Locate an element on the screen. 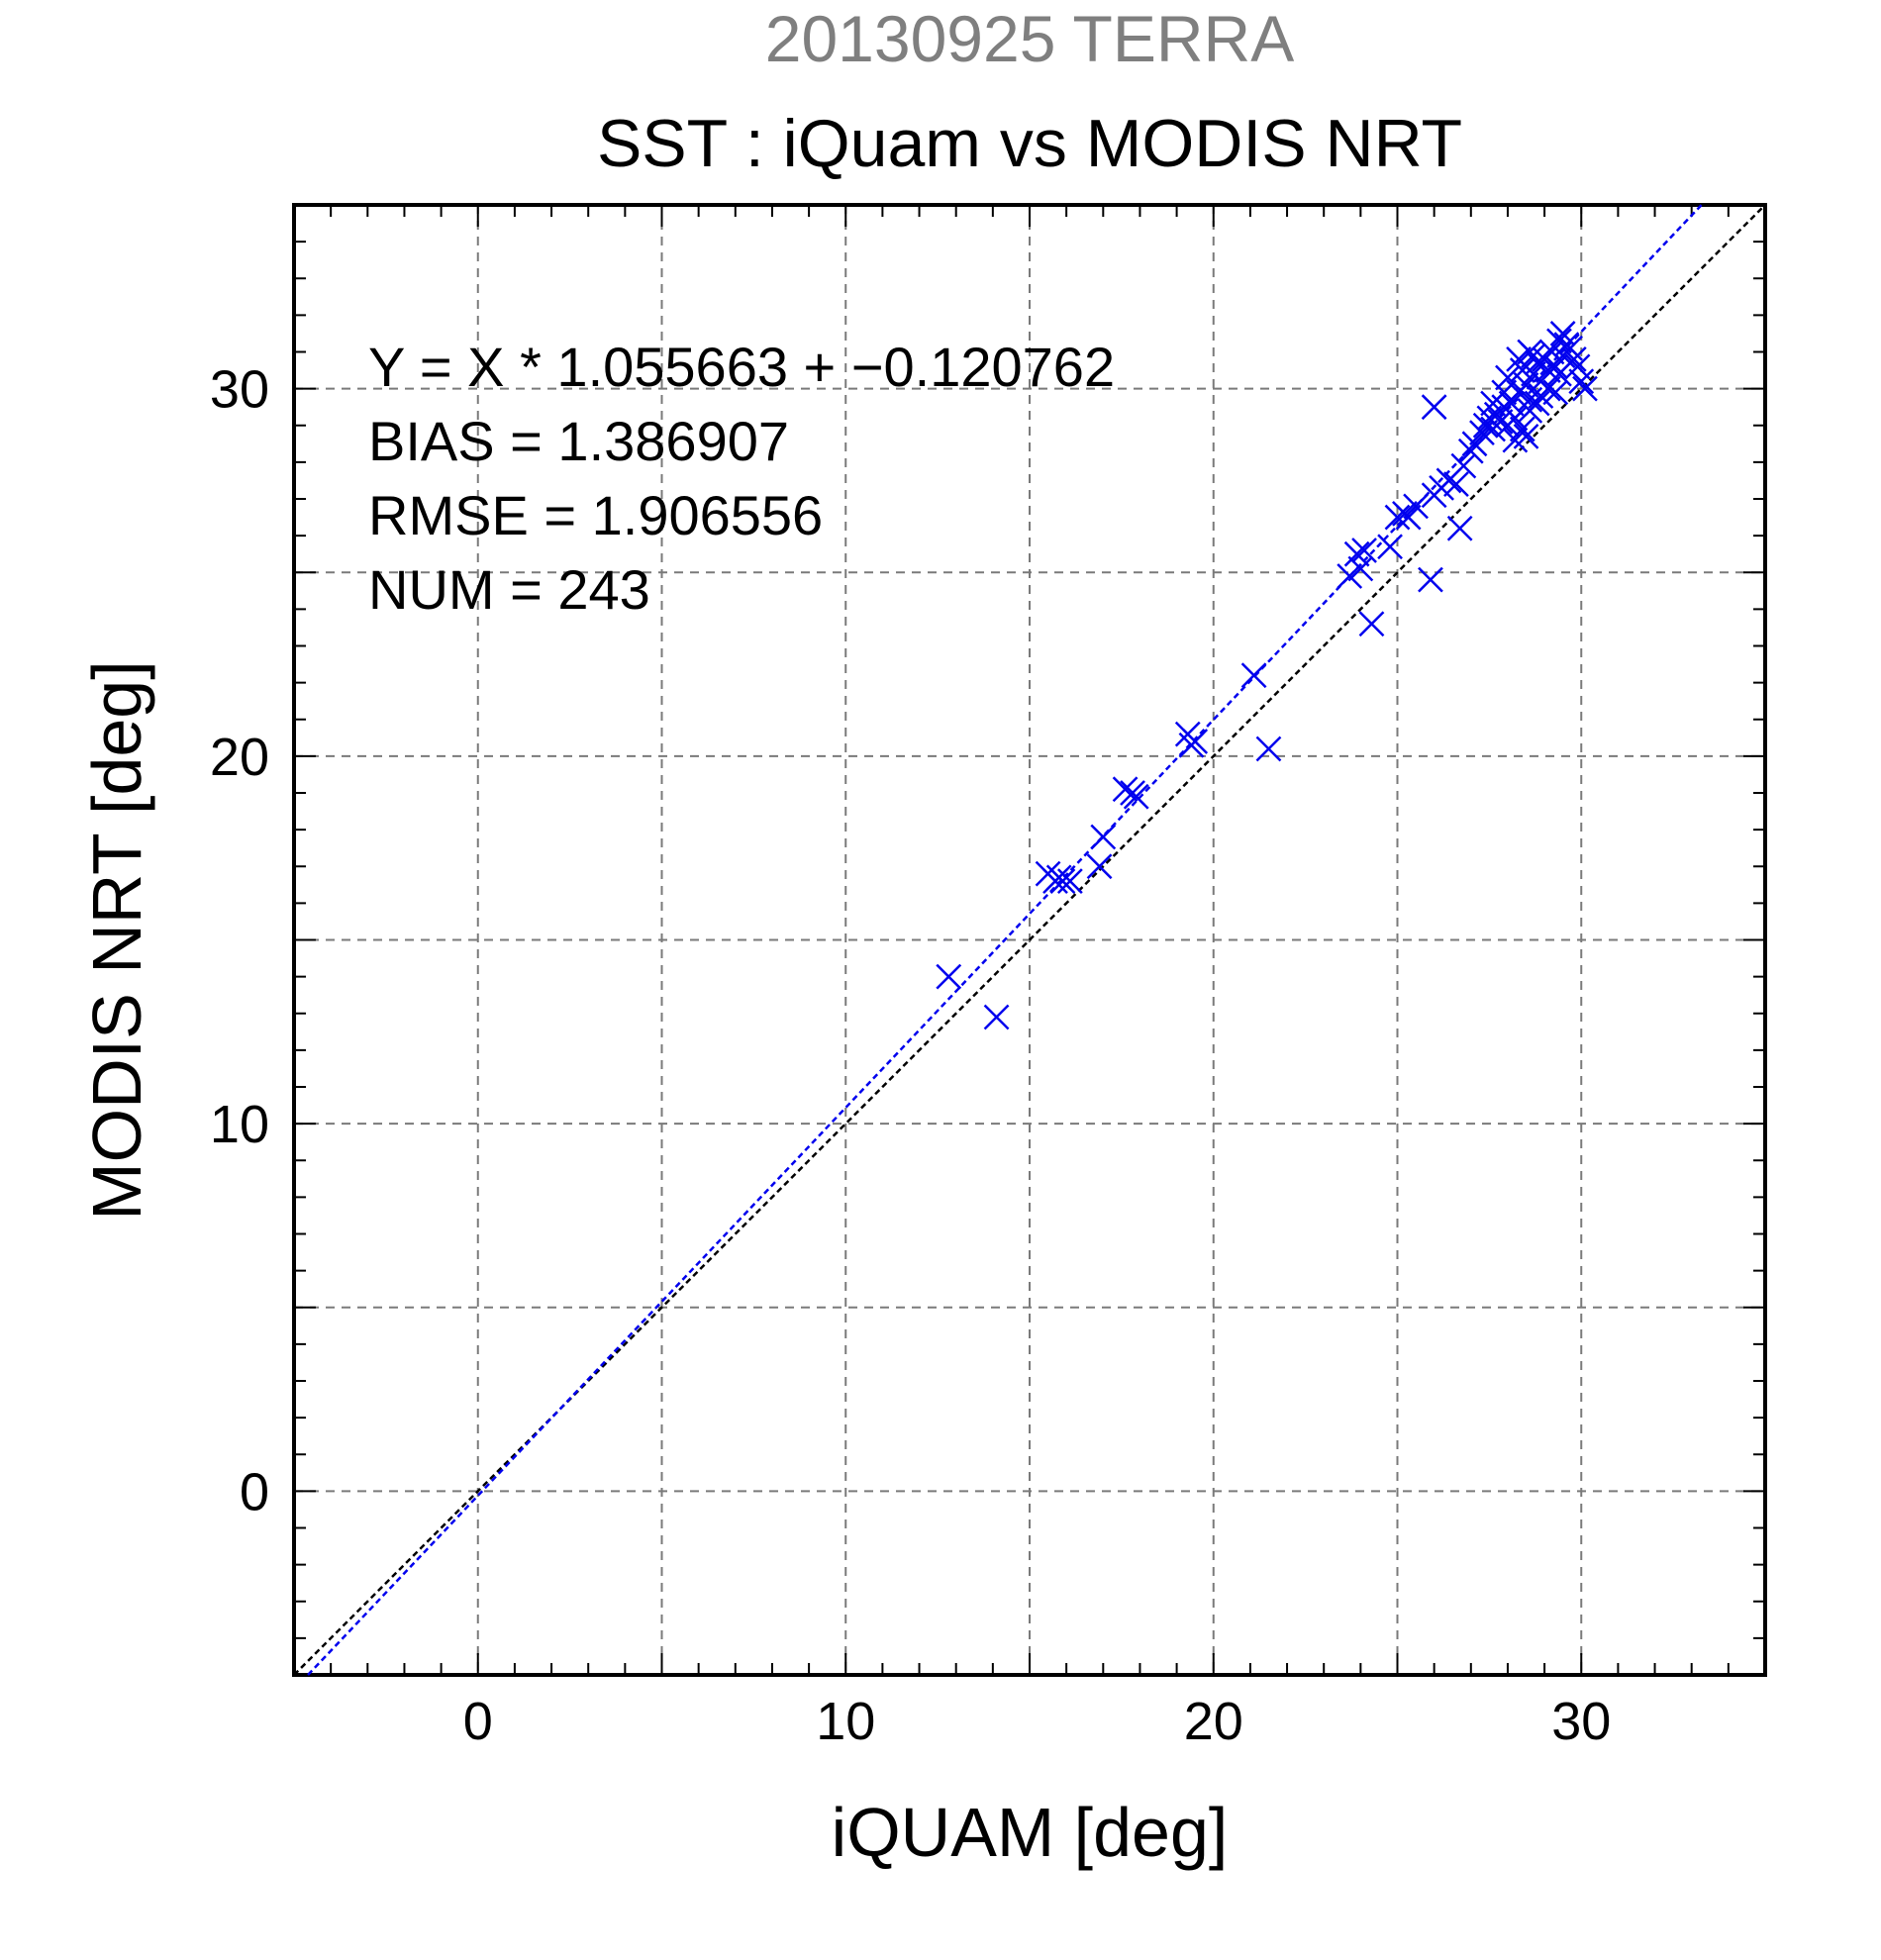 The height and width of the screenshot is (1960, 1881). stats-num: NUM = 243 is located at coordinates (509, 589).